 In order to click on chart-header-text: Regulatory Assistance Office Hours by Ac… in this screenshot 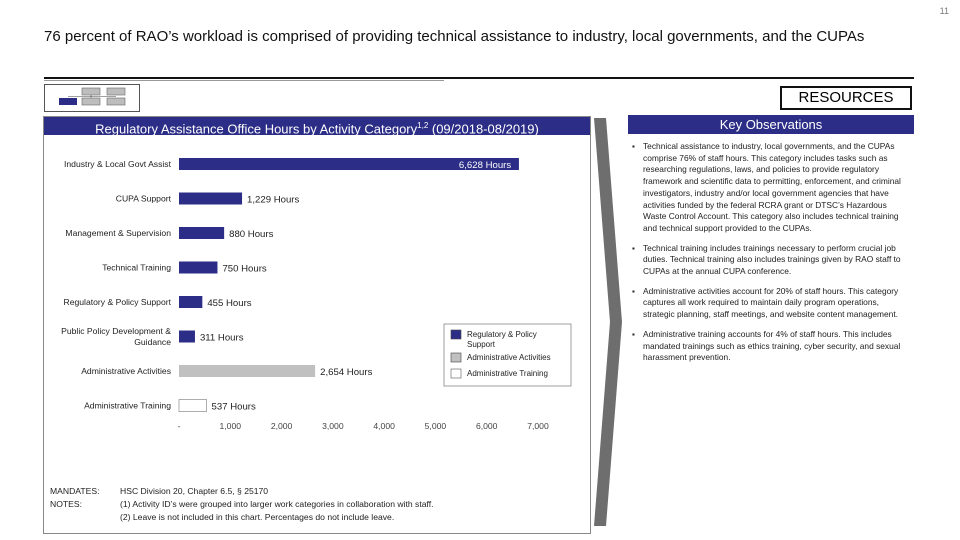, I will do `click(256, 129)`.